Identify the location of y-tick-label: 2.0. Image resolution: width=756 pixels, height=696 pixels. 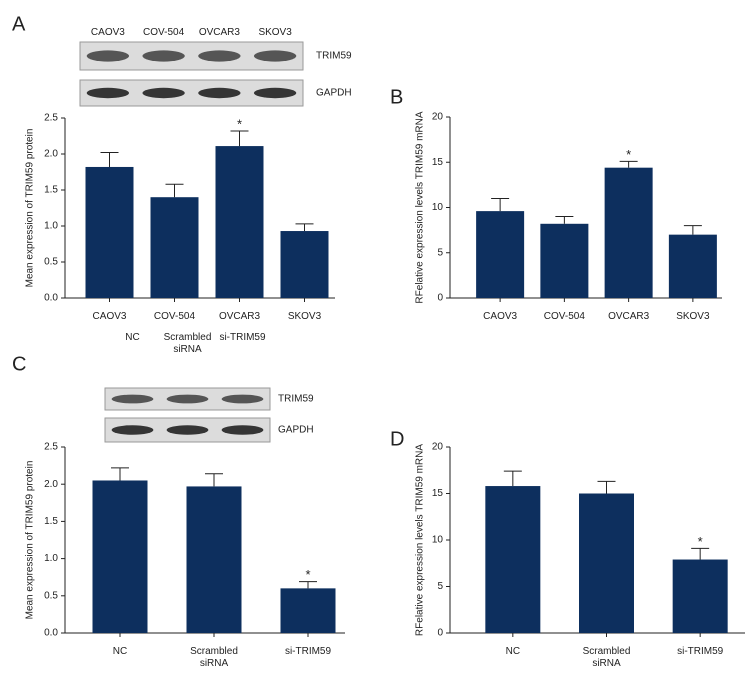
(51, 484).